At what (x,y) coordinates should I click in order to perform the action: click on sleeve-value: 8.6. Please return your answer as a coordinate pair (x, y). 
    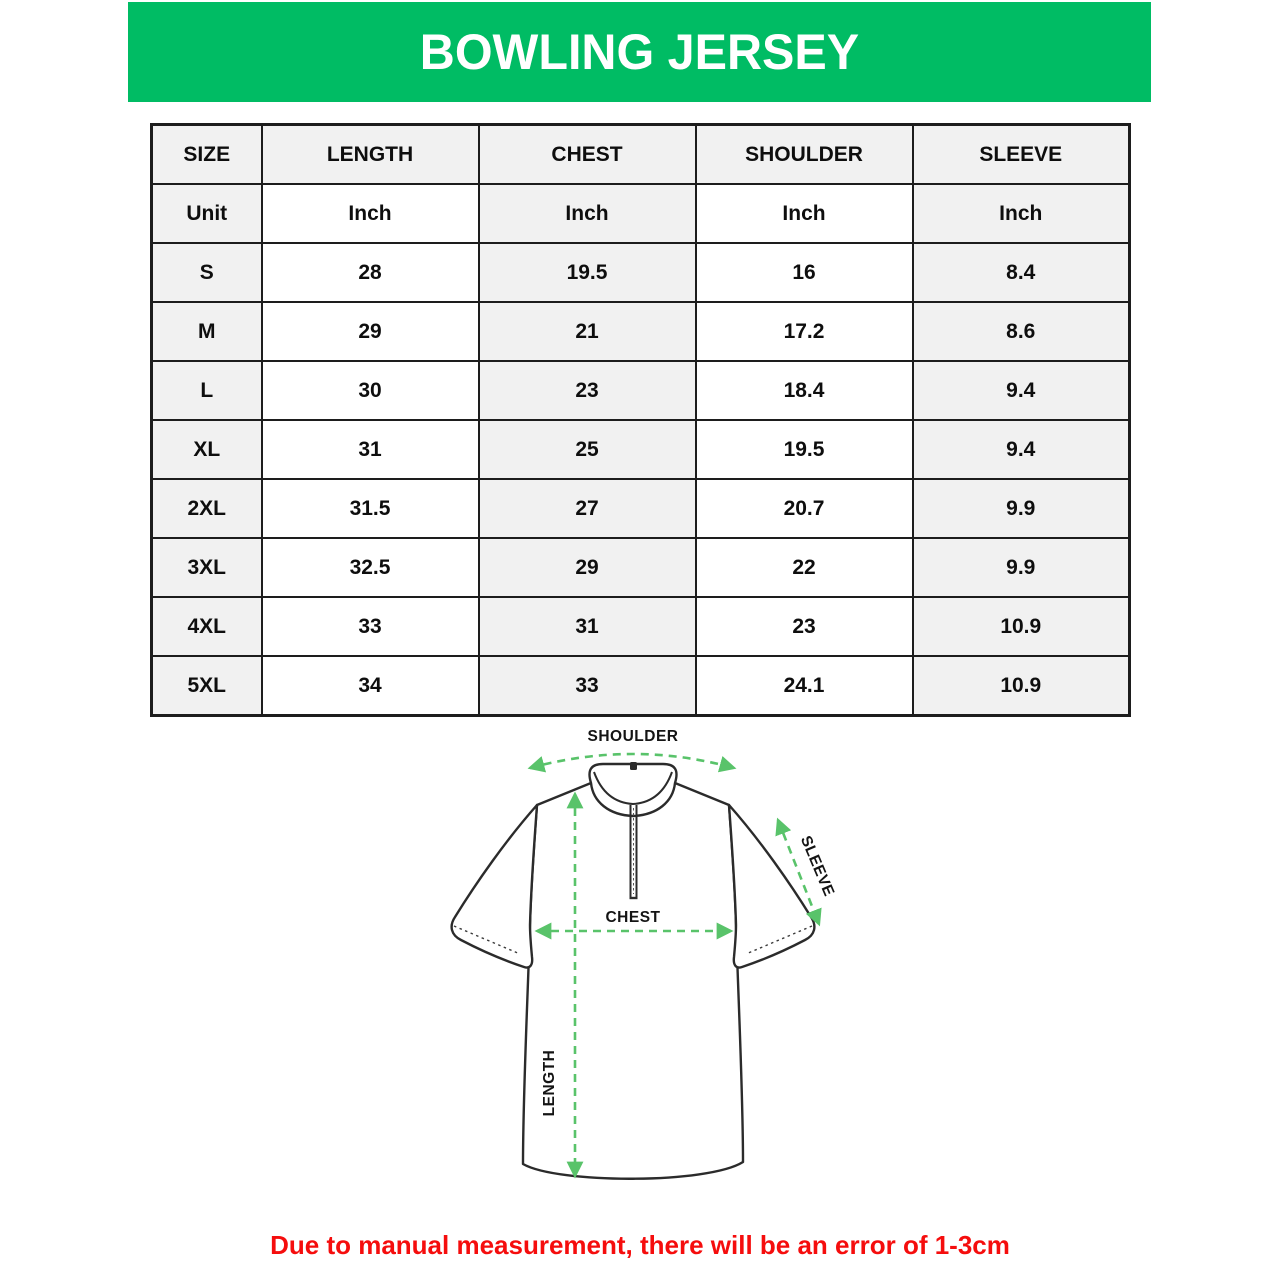
    Looking at the image, I should click on (1021, 331).